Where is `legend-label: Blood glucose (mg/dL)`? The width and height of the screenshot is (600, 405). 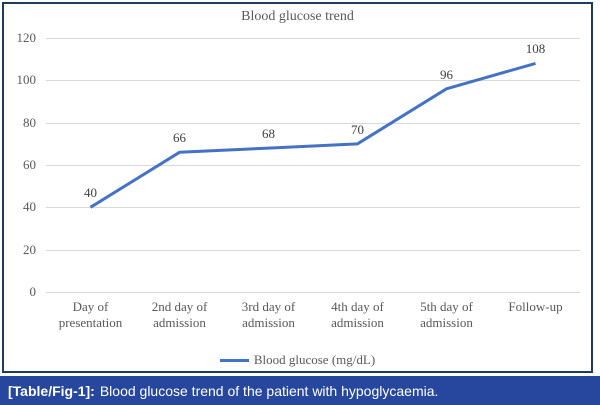 legend-label: Blood glucose (mg/dL) is located at coordinates (314, 359).